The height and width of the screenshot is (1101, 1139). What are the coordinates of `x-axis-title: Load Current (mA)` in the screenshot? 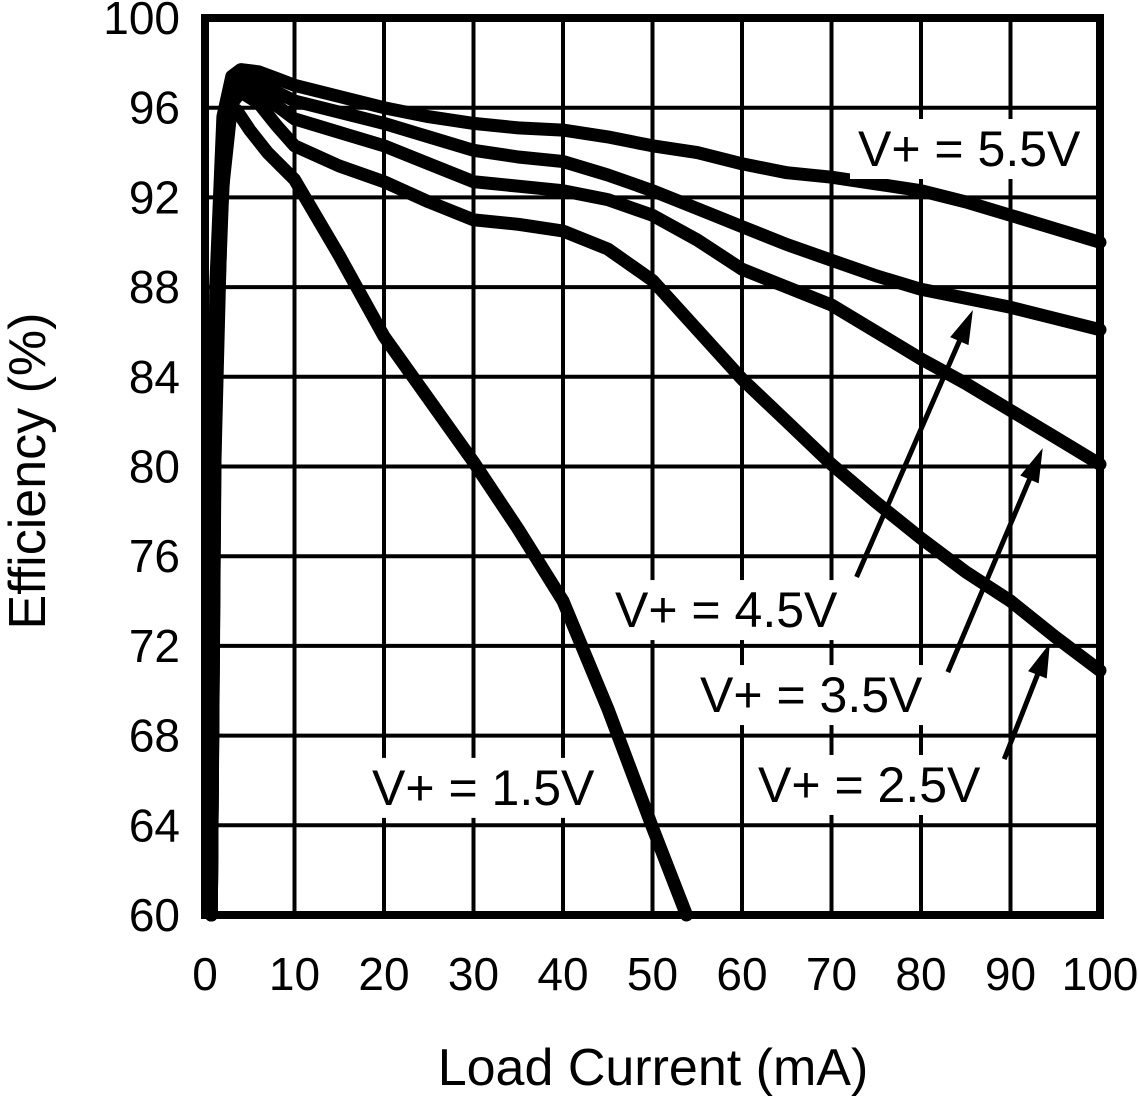 It's located at (653, 1068).